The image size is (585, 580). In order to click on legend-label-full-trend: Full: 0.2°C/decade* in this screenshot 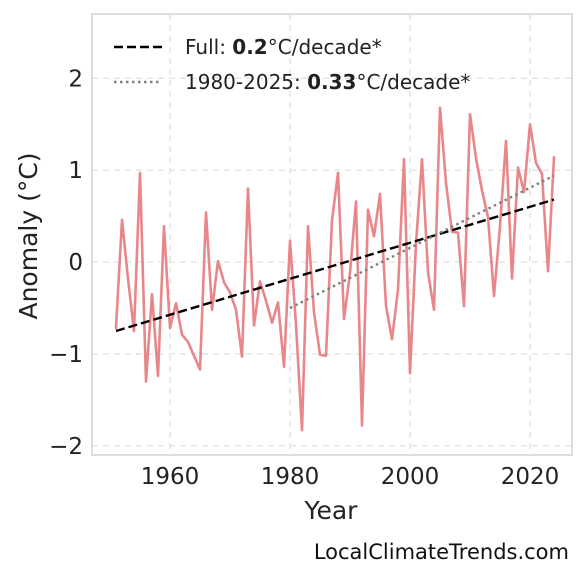, I will do `click(283, 47)`.